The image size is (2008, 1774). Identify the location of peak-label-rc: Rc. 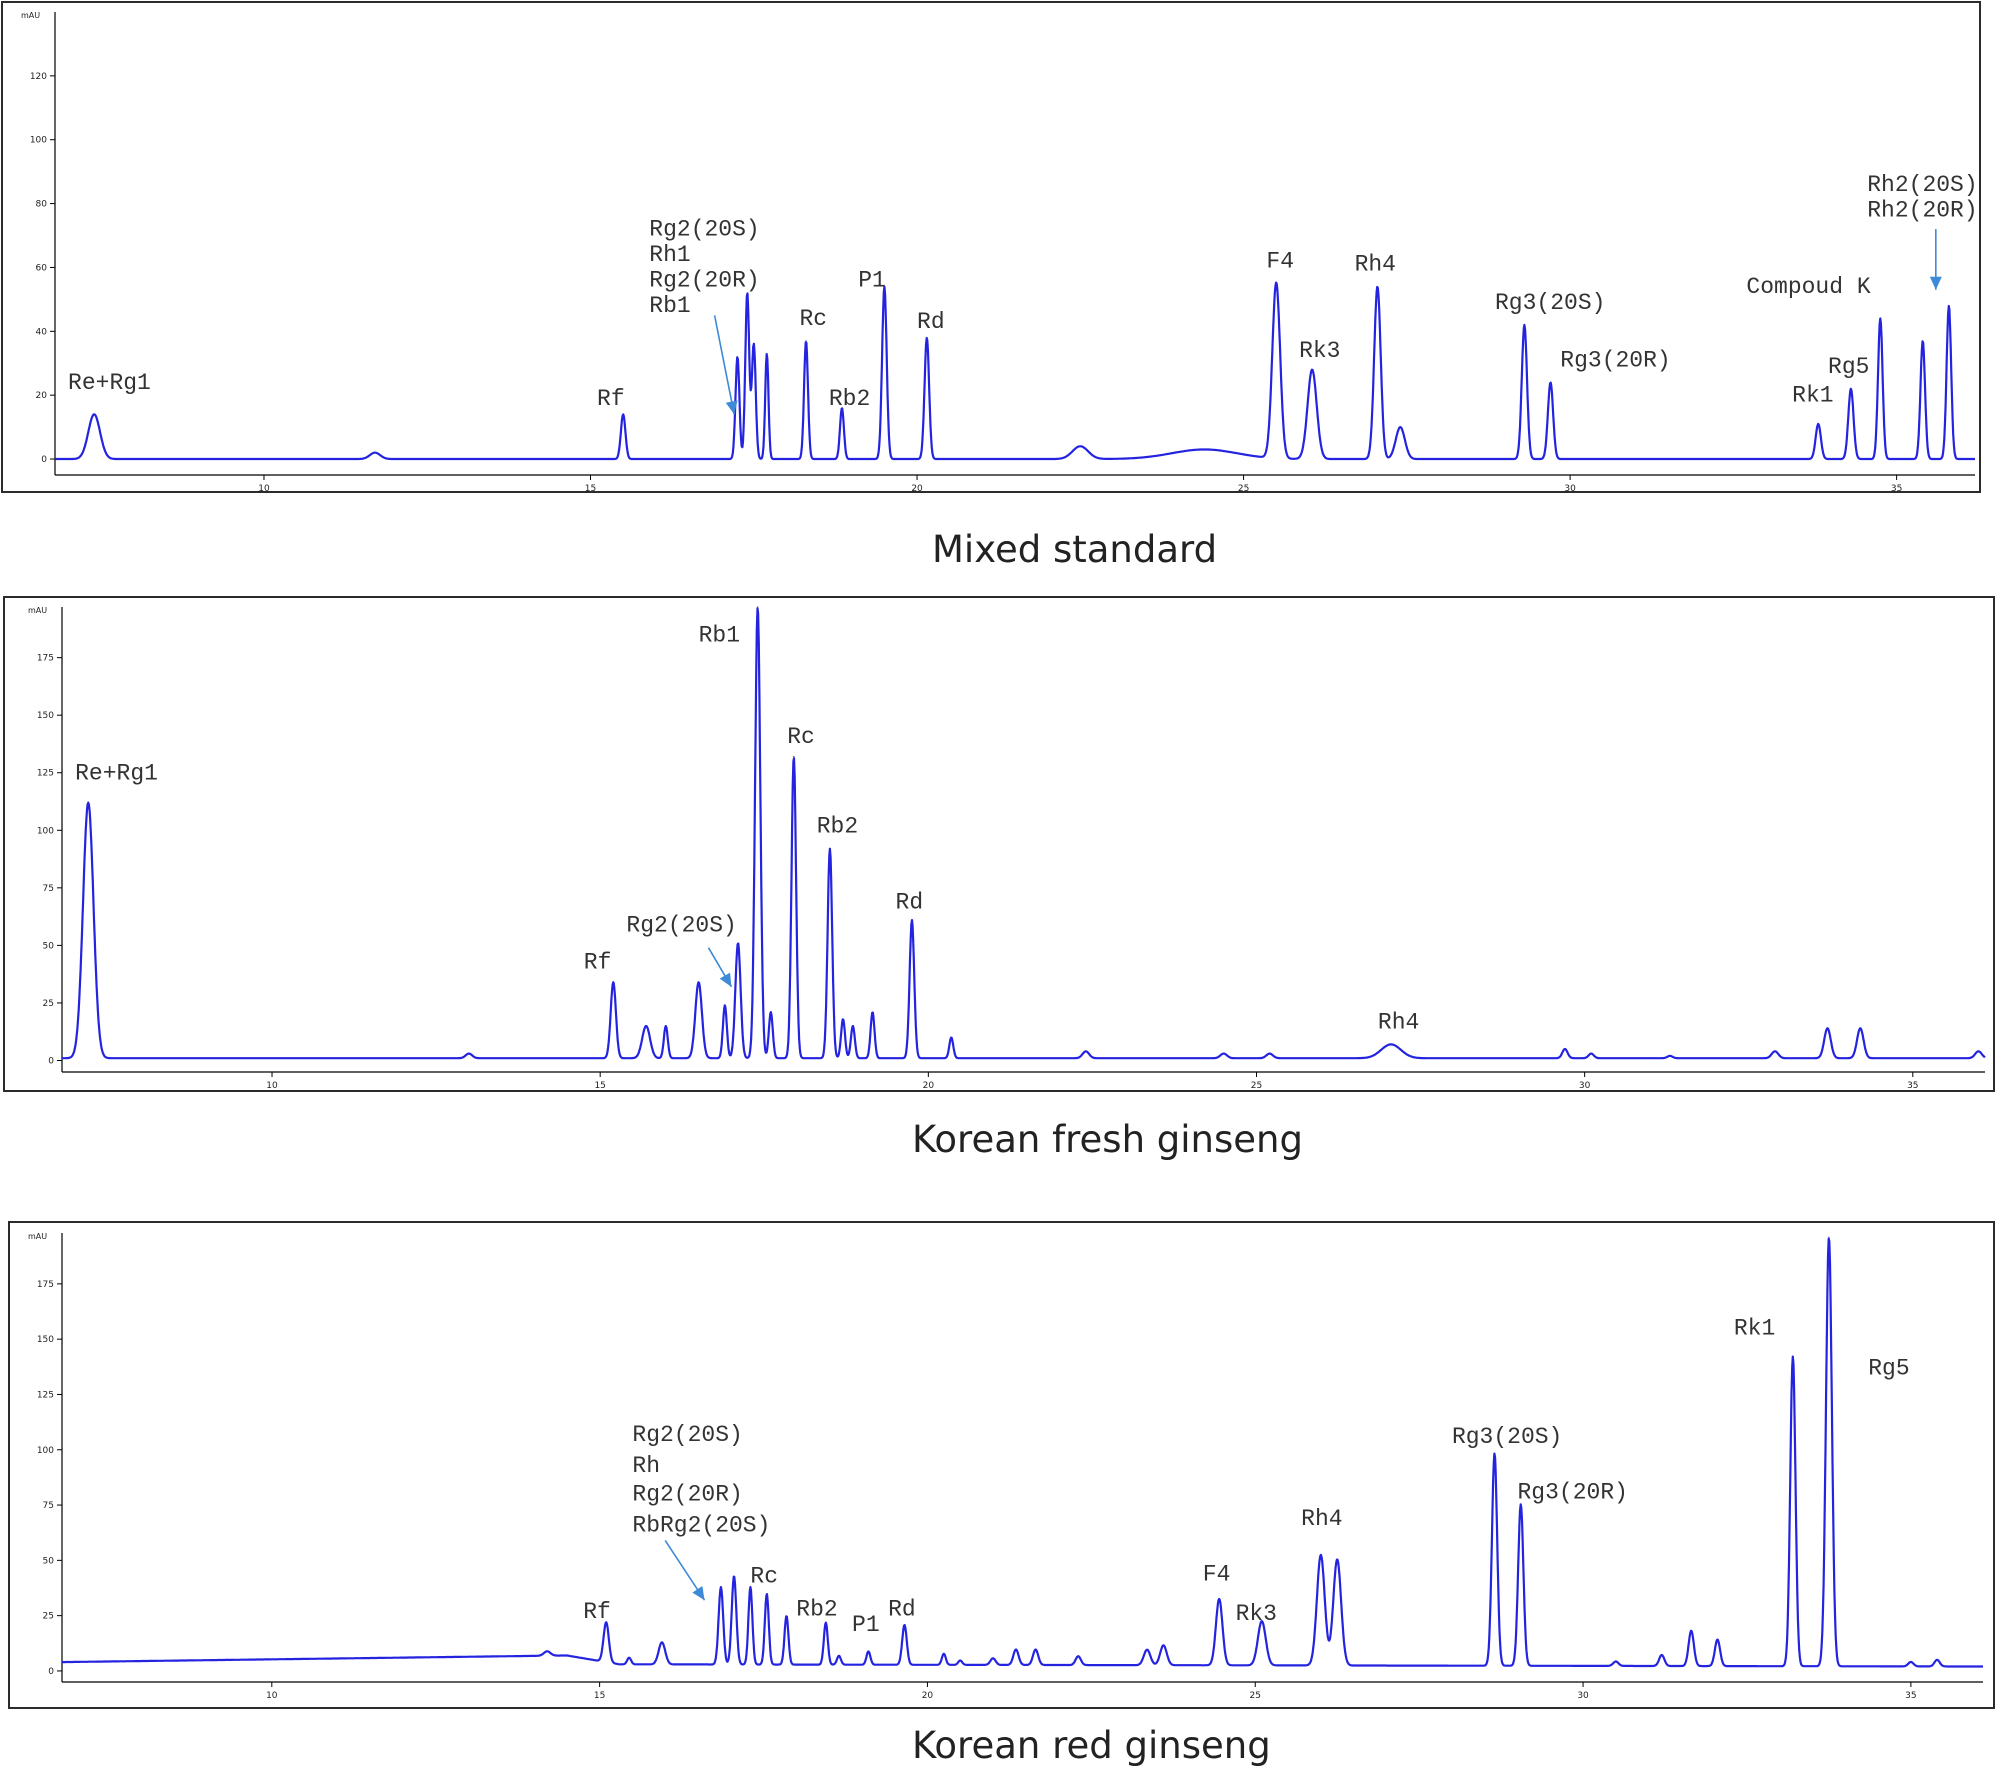
(801, 737).